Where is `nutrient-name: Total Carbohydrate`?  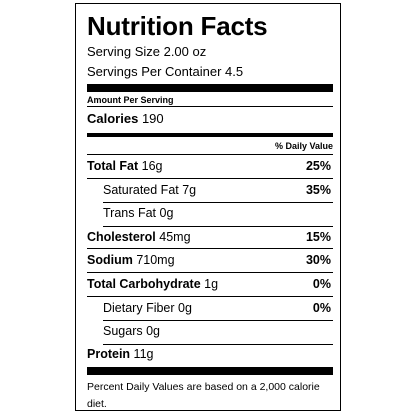
nutrient-name: Total Carbohydrate is located at coordinates (144, 283).